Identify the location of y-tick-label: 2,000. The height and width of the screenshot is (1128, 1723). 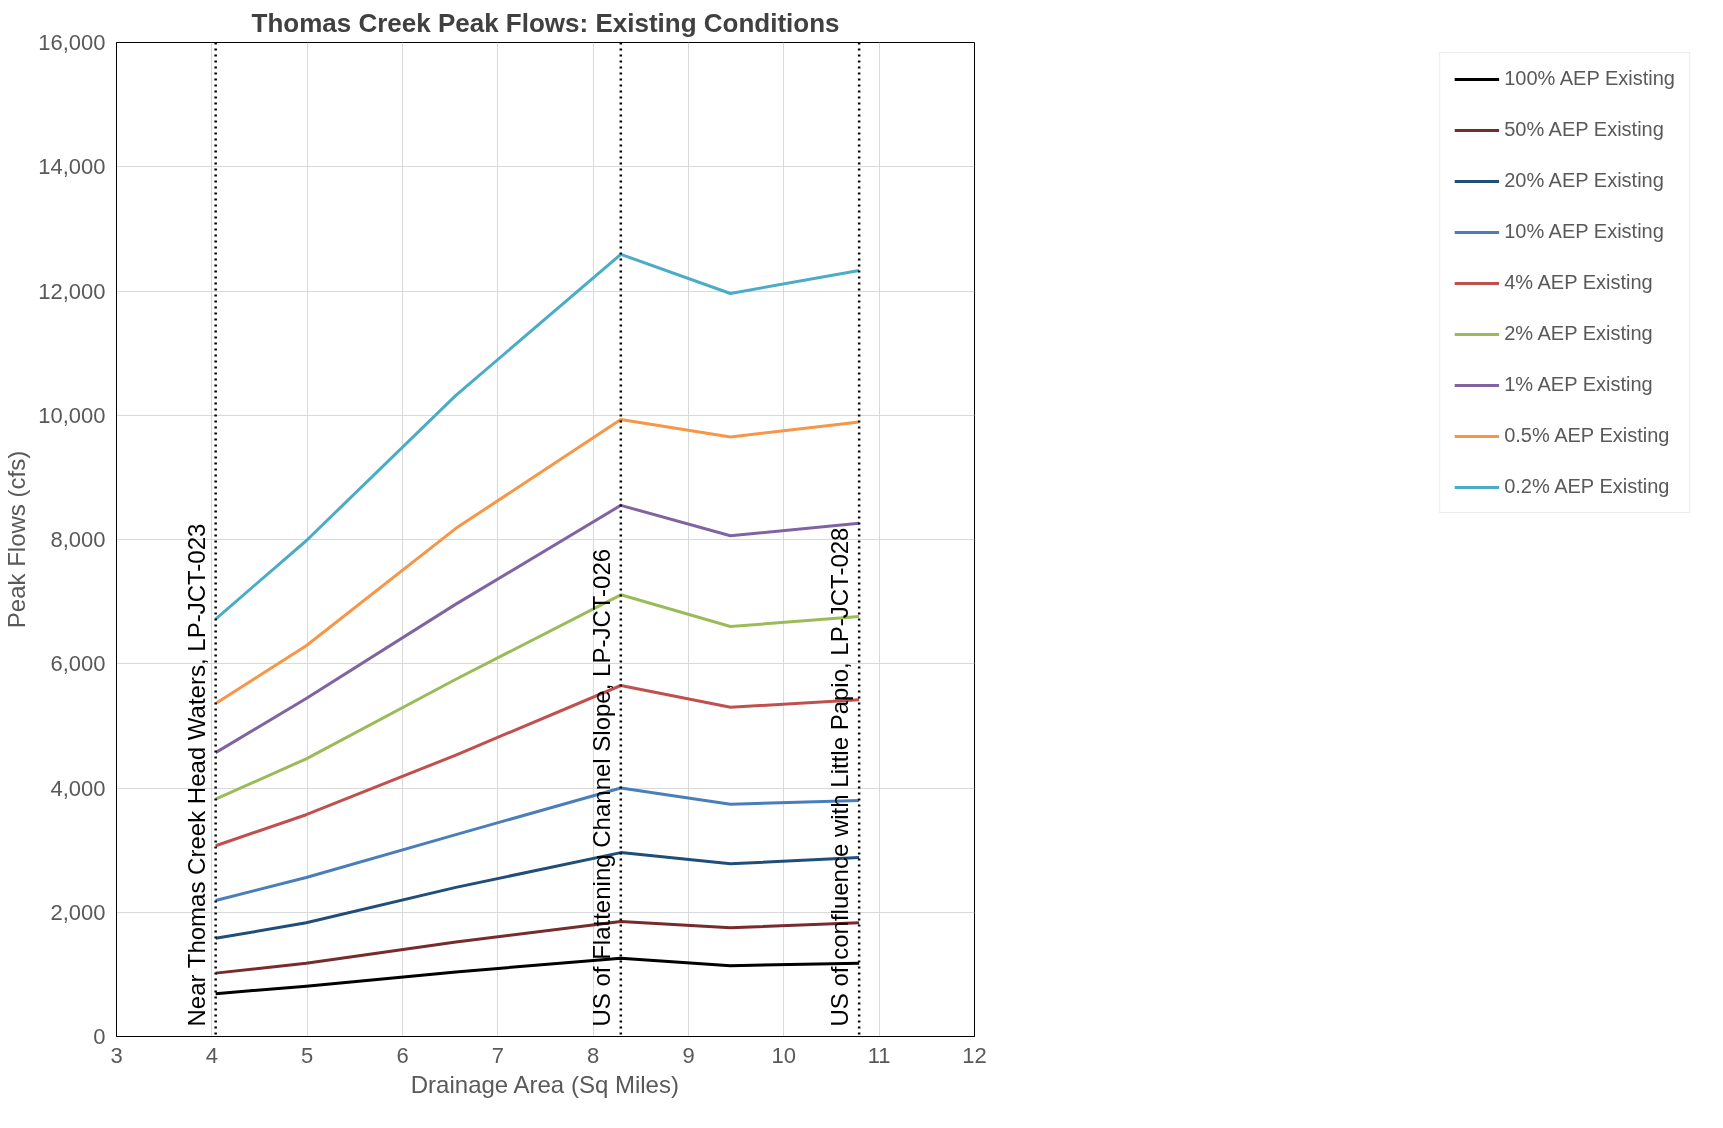
(78, 912).